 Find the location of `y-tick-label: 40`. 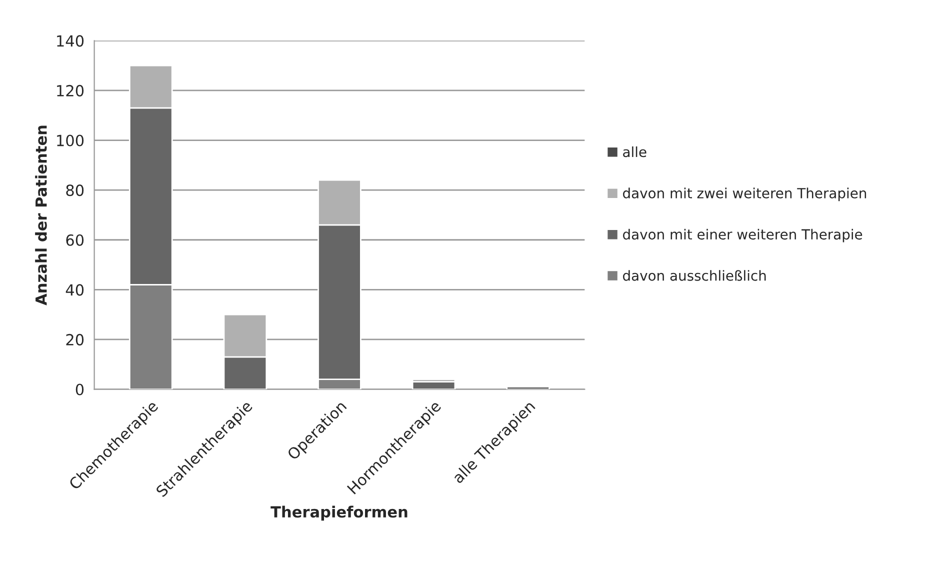

y-tick-label: 40 is located at coordinates (75, 290).